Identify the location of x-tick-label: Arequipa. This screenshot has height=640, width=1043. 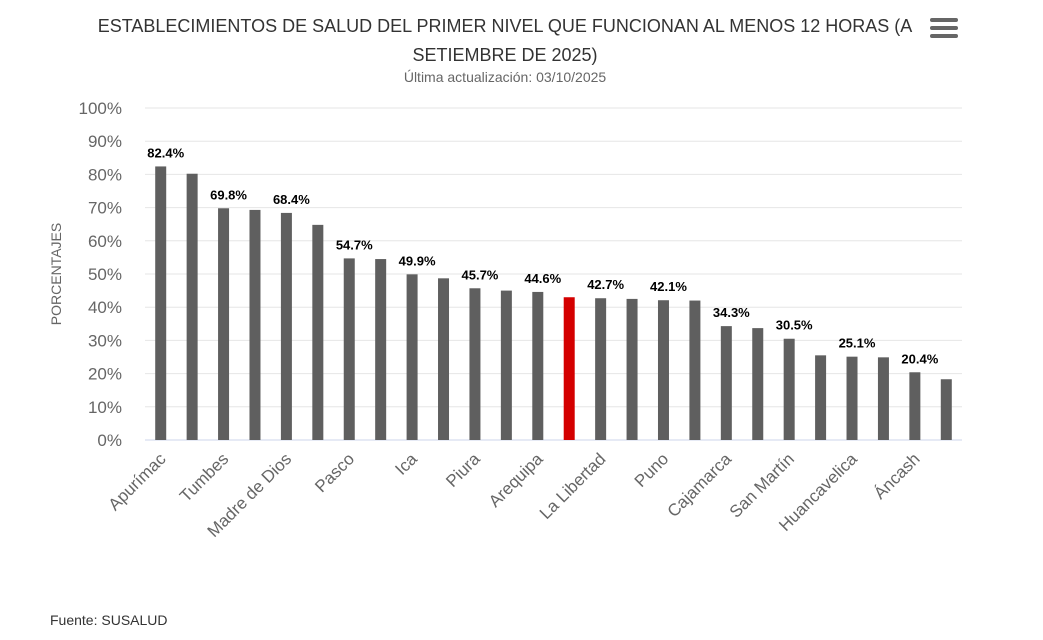
(516, 480).